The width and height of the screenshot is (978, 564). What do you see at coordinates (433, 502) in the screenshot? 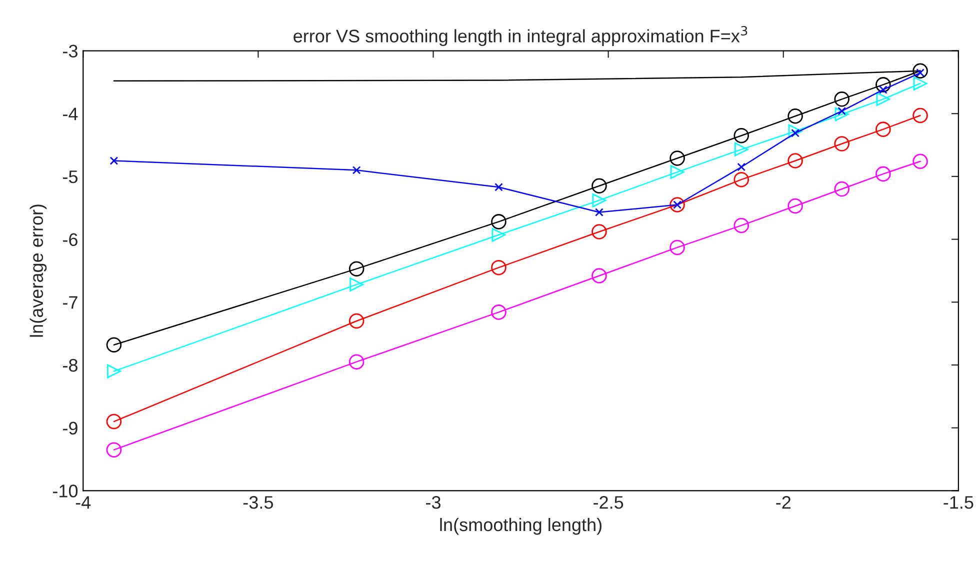
I see `x-tick-label: -3` at bounding box center [433, 502].